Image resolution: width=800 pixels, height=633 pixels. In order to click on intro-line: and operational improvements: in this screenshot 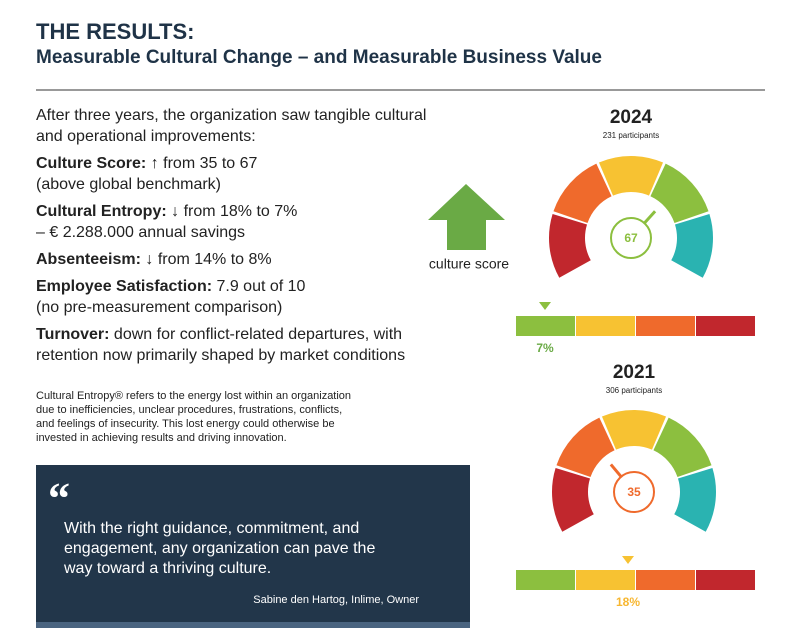, I will do `click(146, 136)`.